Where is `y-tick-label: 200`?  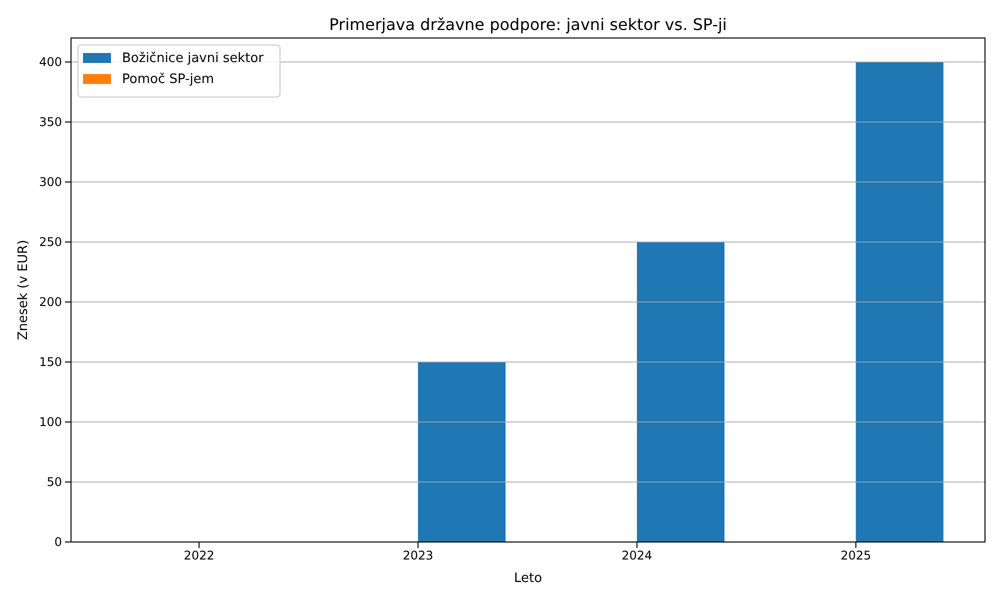
y-tick-label: 200 is located at coordinates (50, 301).